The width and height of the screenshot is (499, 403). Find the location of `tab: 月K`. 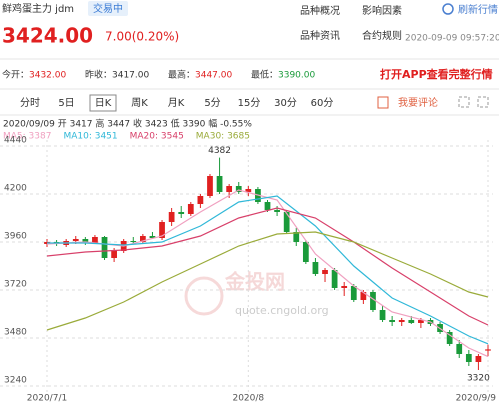

tab: 月K is located at coordinates (176, 103).